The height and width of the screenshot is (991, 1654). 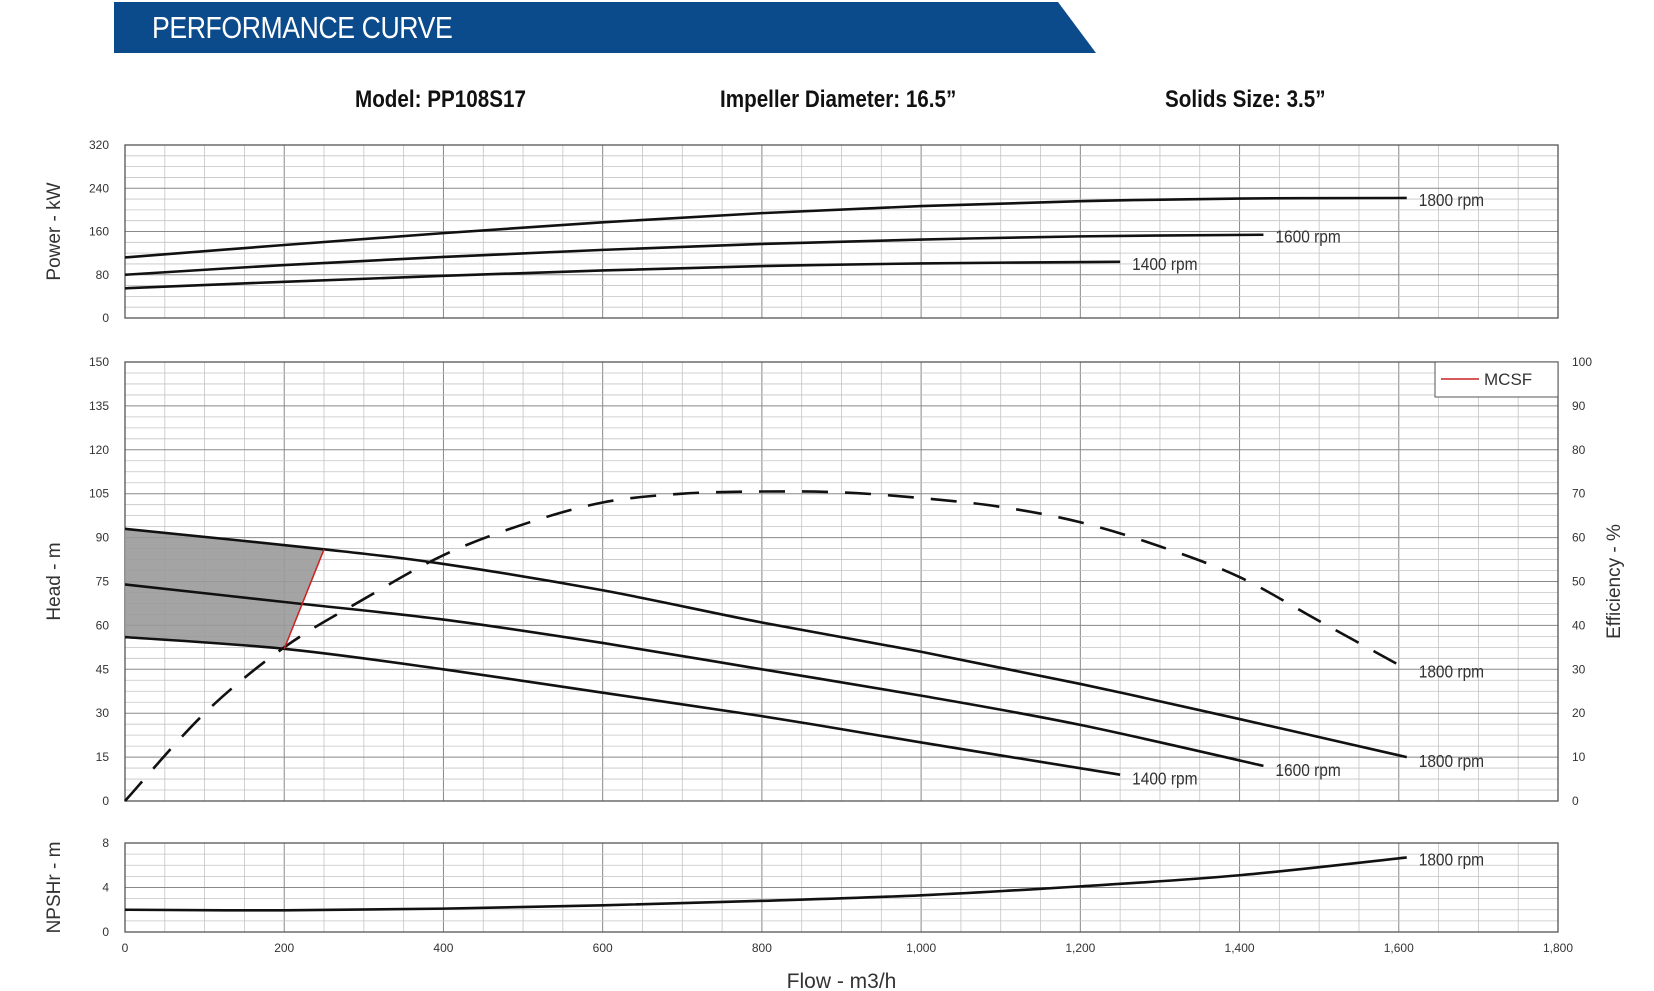 I want to click on npsh-ytick-label: 0, so click(x=105, y=932).